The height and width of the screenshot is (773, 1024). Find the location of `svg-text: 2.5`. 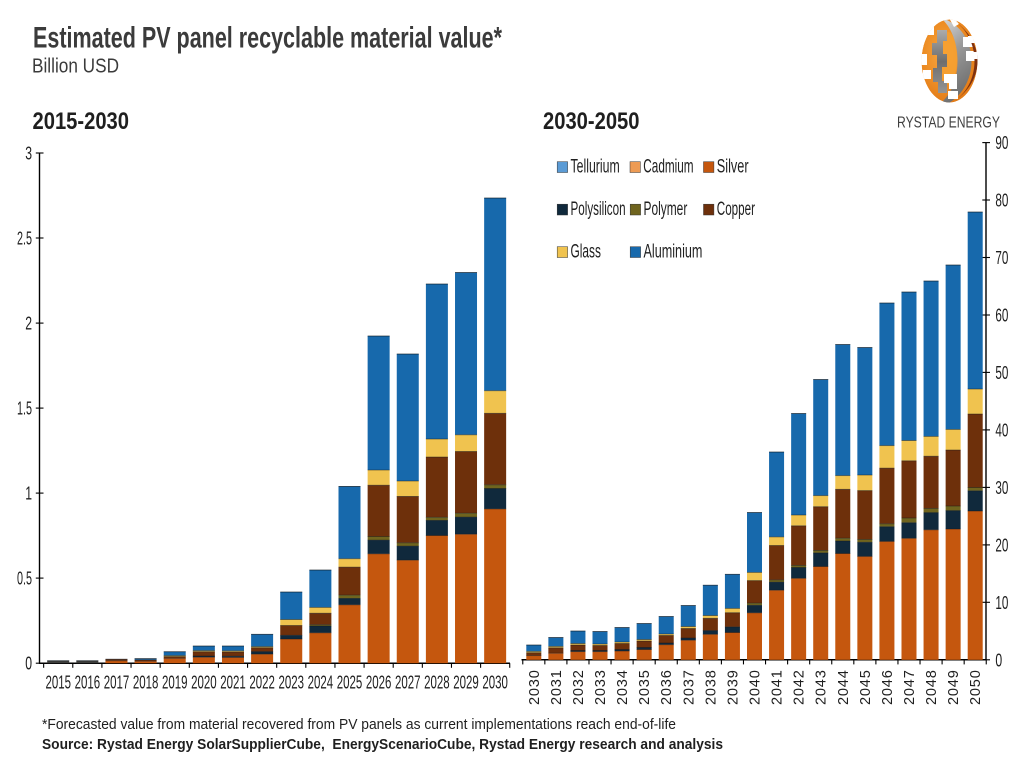

svg-text: 2.5 is located at coordinates (24, 238).